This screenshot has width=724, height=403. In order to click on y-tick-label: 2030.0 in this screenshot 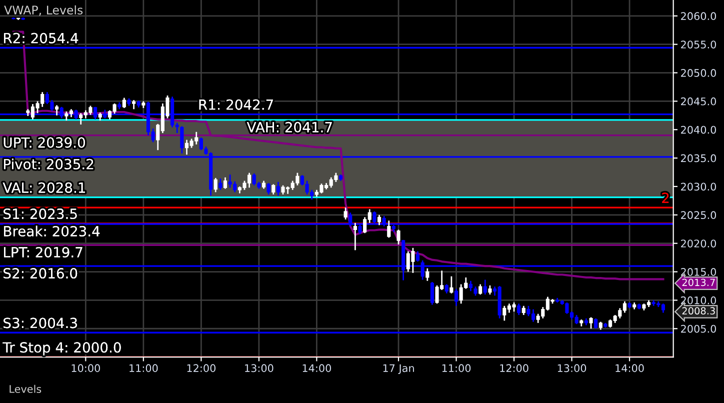, I will do `click(698, 186)`.